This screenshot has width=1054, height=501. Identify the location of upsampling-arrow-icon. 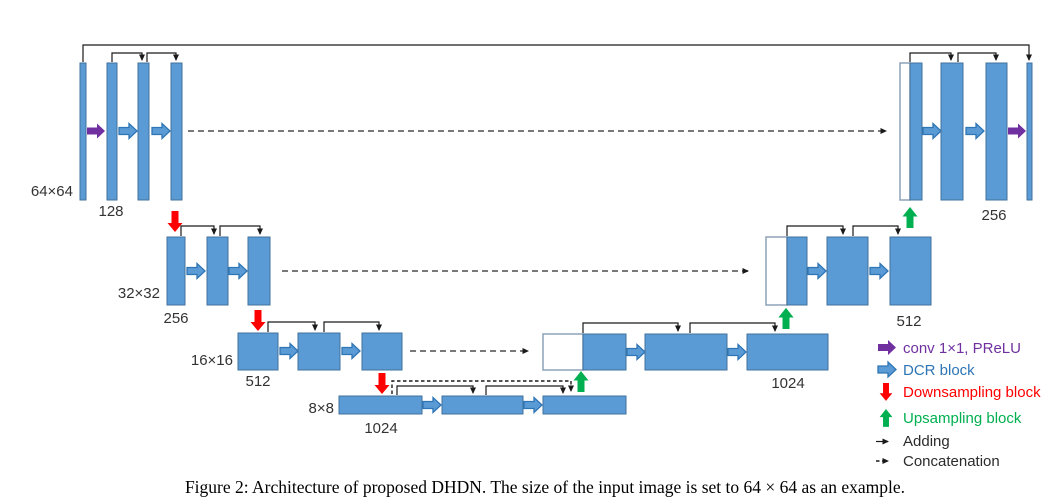
(886, 418).